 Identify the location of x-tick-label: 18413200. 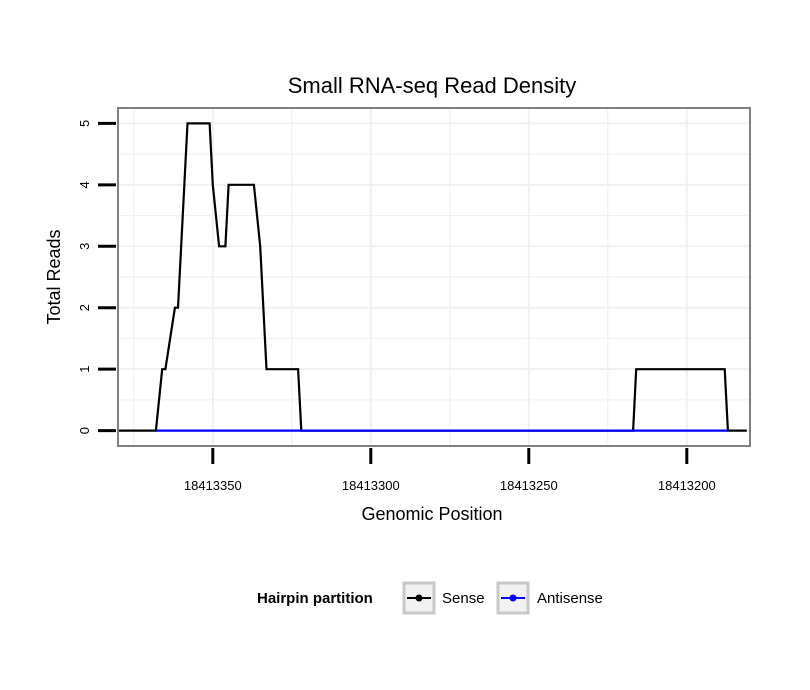
(687, 485).